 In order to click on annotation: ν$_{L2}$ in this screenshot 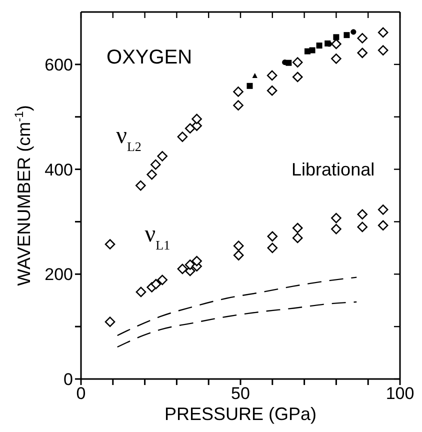, I will do `click(129, 138)`.